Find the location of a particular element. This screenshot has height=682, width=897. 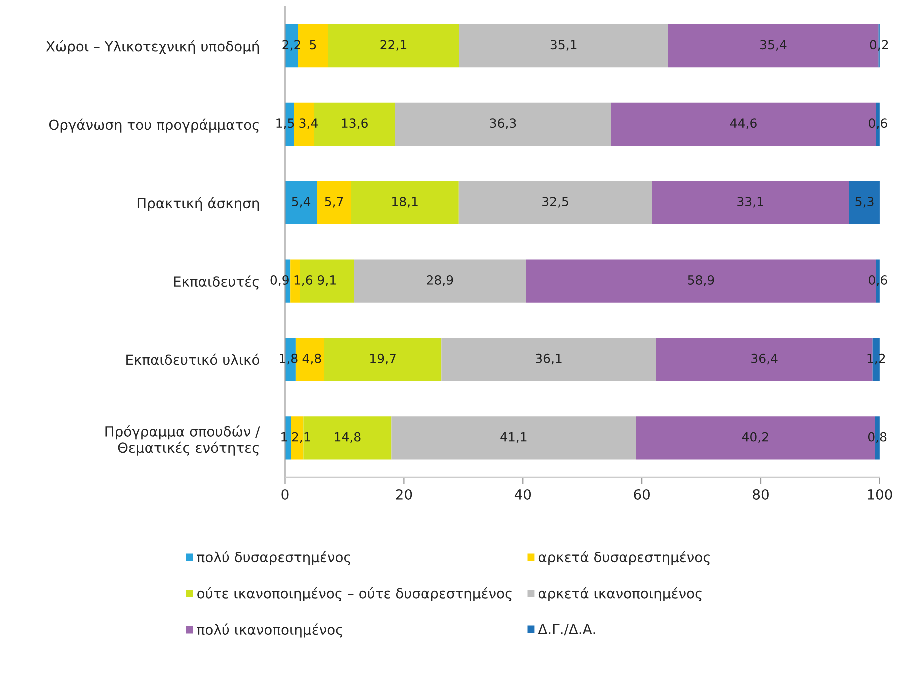

y-tick-label: Εκπαιδευτικό υλικό is located at coordinates (193, 360).